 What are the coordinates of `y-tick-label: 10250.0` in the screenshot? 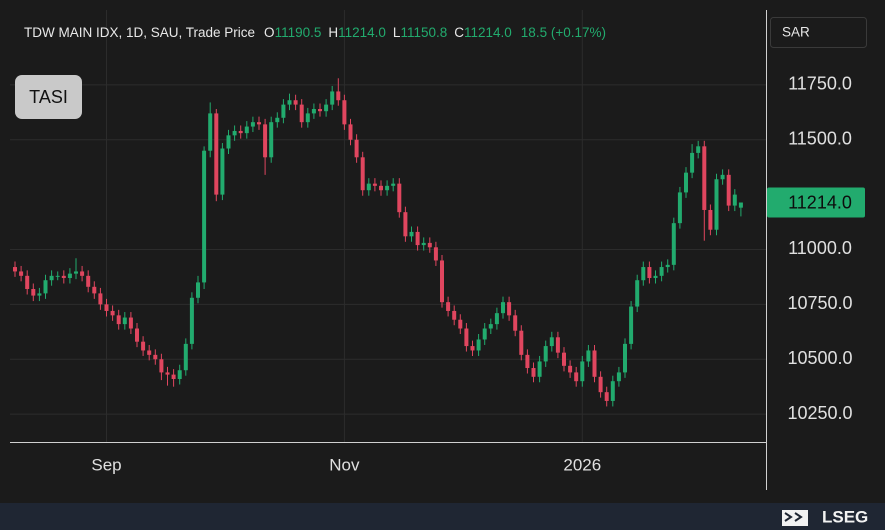 It's located at (819, 413).